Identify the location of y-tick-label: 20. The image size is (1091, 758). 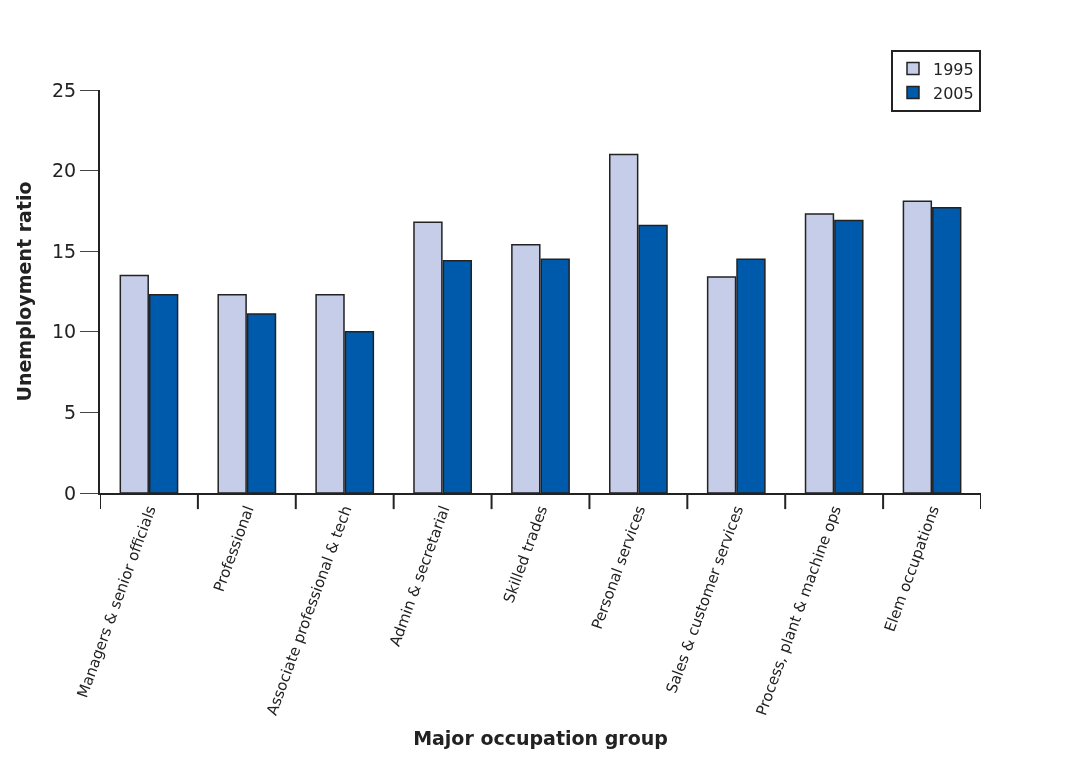
(64, 170).